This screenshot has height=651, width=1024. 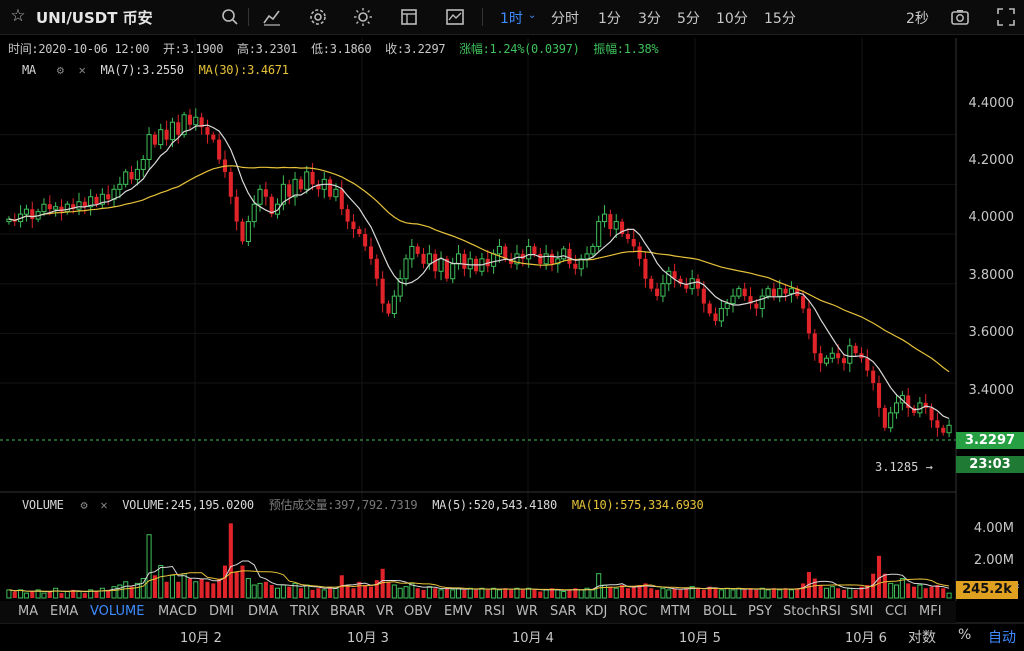 What do you see at coordinates (862, 611) in the screenshot?
I see `indicator-tab-smi: SMI` at bounding box center [862, 611].